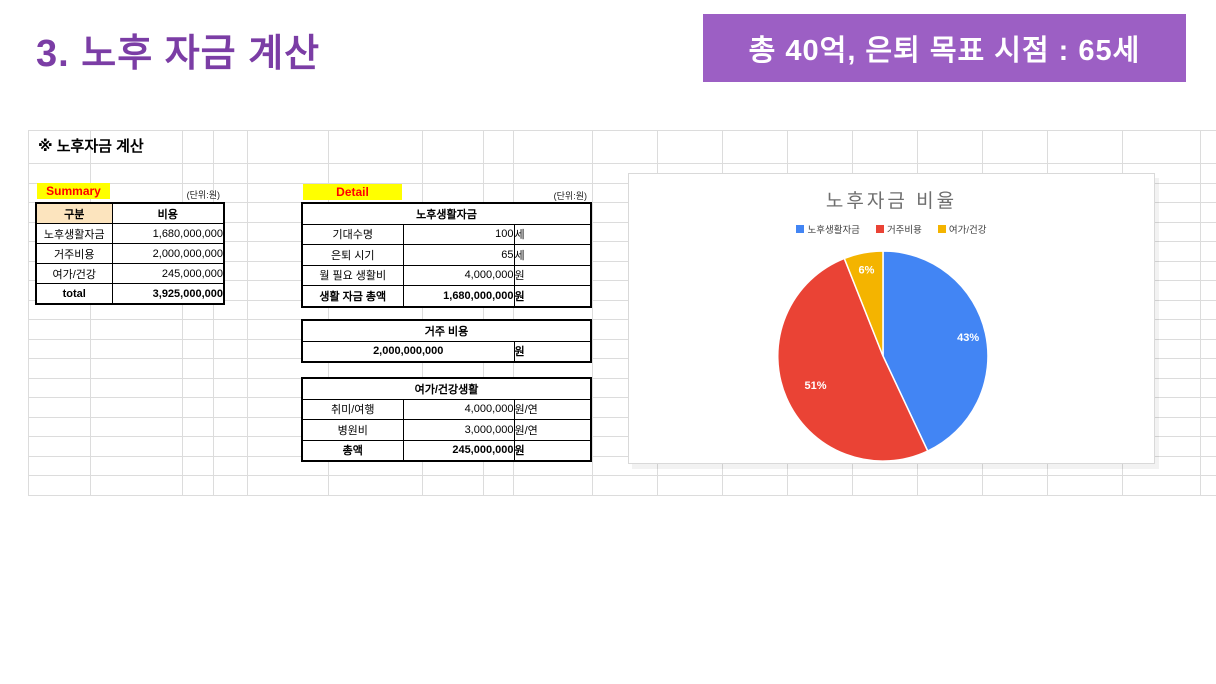 The image size is (1216, 684). Describe the element at coordinates (168, 213) in the screenshot. I see `header-cell: 비용` at that location.